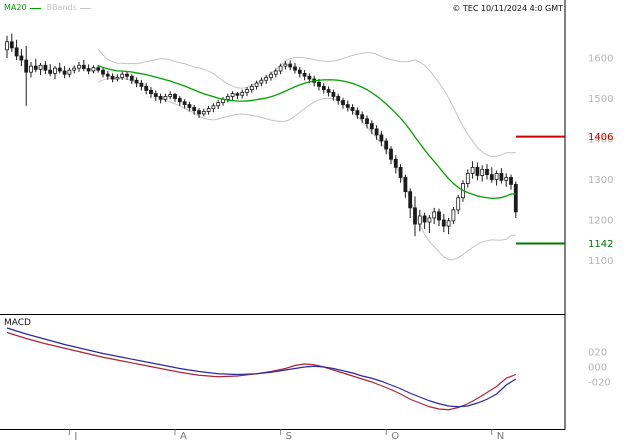 The image size is (627, 440). Describe the element at coordinates (597, 353) in the screenshot. I see `macd-tick-label: 020` at that location.